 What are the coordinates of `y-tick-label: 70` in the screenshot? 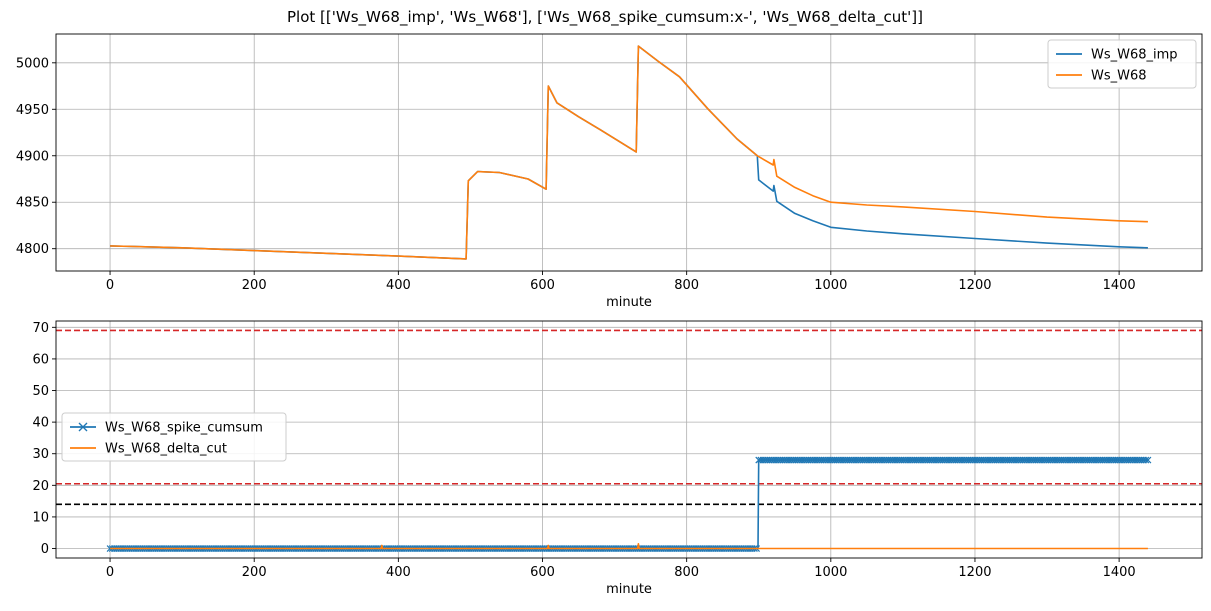 It's located at (40, 328).